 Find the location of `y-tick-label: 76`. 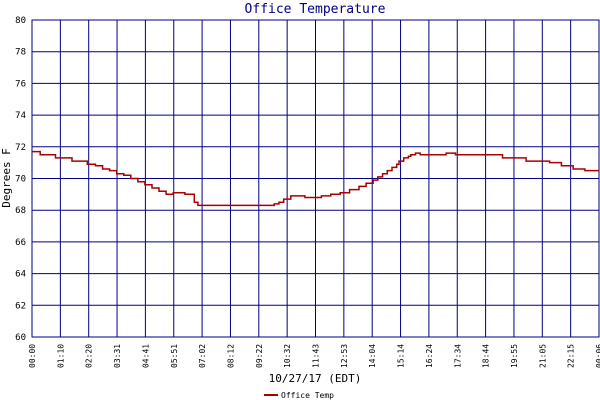

y-tick-label: 76 is located at coordinates (20, 84).